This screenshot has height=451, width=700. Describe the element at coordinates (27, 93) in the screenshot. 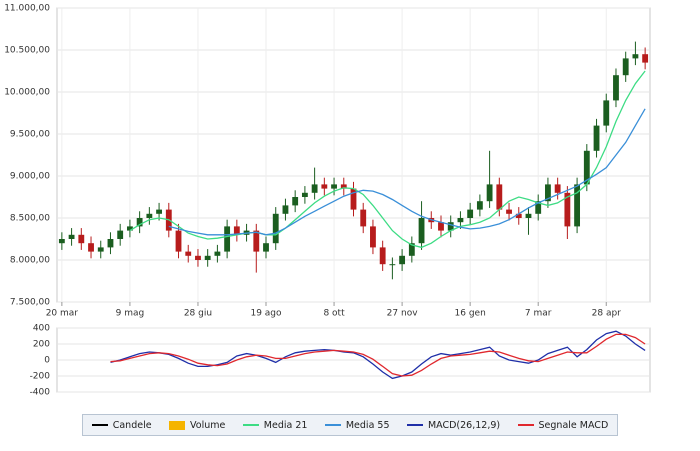

I see `y-tick-label: 10.000,00` at that location.